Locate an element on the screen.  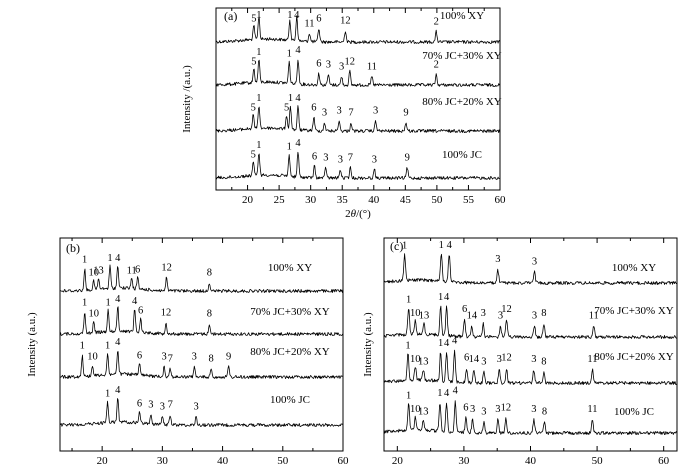
x-tick-label: 40 is located at coordinates (374, 200).